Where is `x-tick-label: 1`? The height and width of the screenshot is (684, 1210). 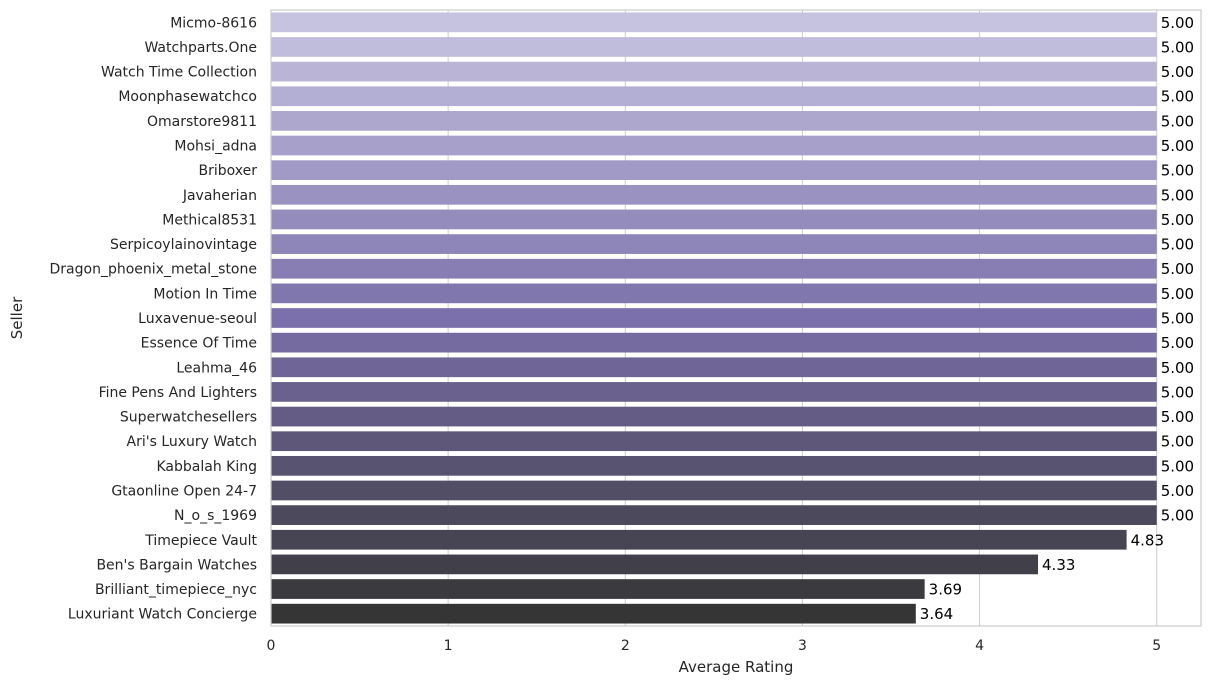
x-tick-label: 1 is located at coordinates (448, 646).